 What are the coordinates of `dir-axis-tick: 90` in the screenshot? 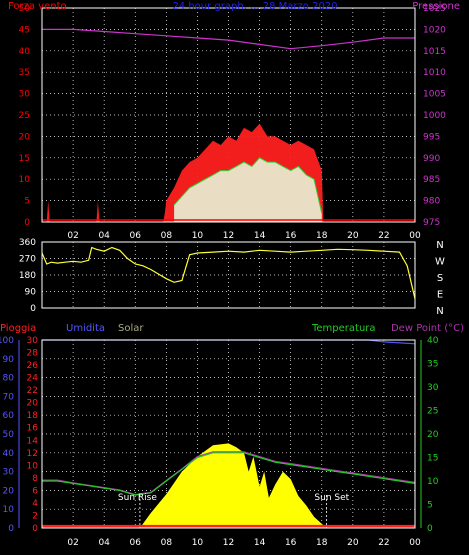 It's located at (31, 293).